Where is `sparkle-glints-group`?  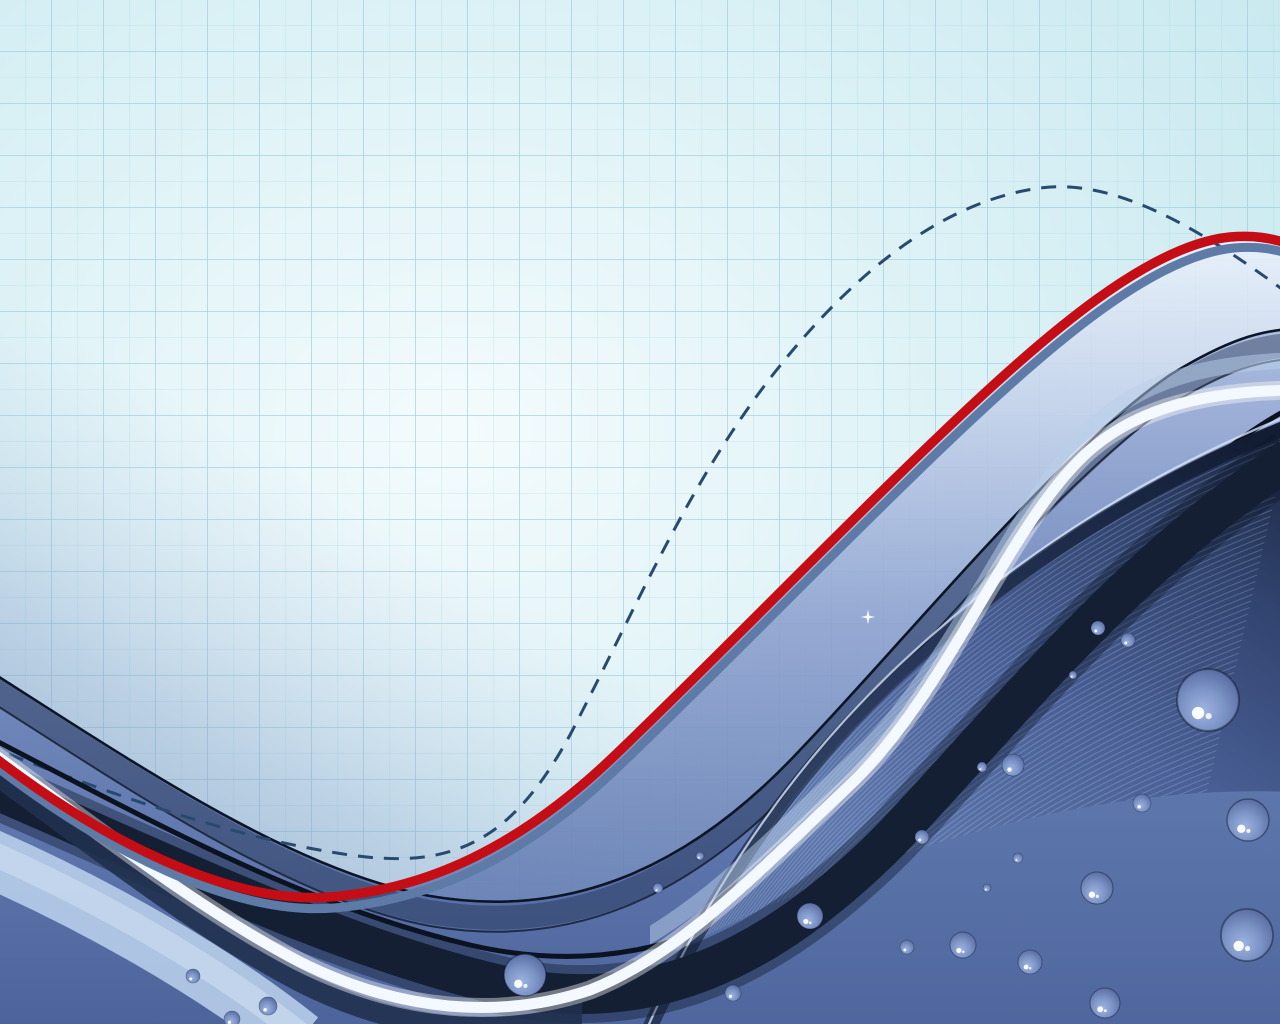
sparkle-glints-group is located at coordinates (868, 617).